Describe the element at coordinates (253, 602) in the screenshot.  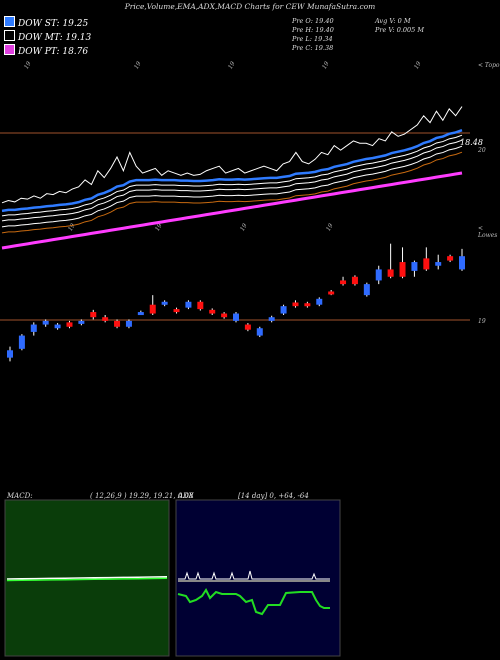
I see `adx-plus-line` at that location.